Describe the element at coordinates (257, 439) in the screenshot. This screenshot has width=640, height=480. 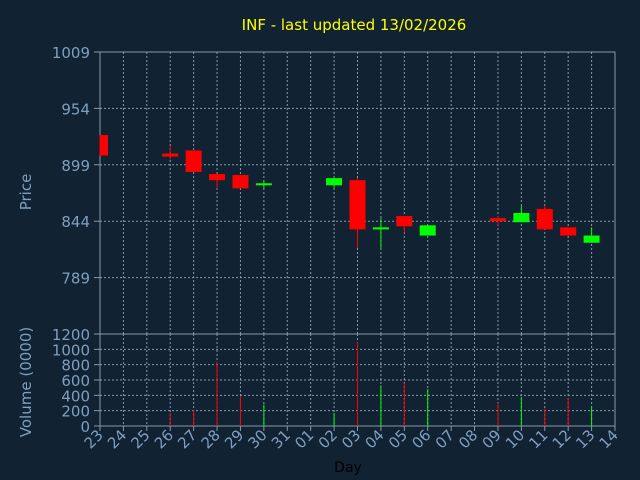
I see `x-tick-label: 30` at that location.